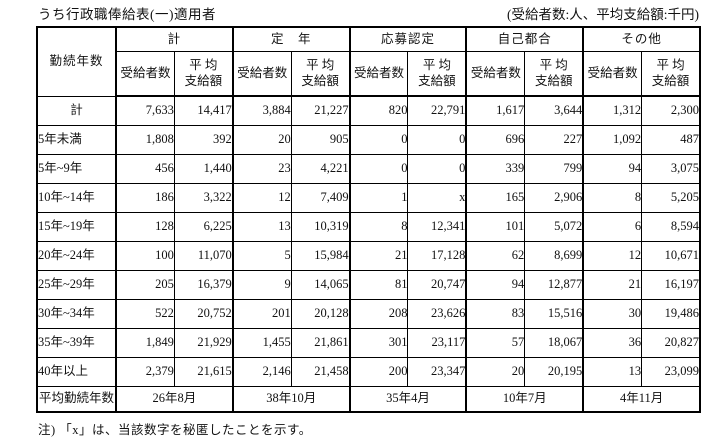  Describe the element at coordinates (144, 140) in the screenshot. I see `value-cell: 1,808` at that location.